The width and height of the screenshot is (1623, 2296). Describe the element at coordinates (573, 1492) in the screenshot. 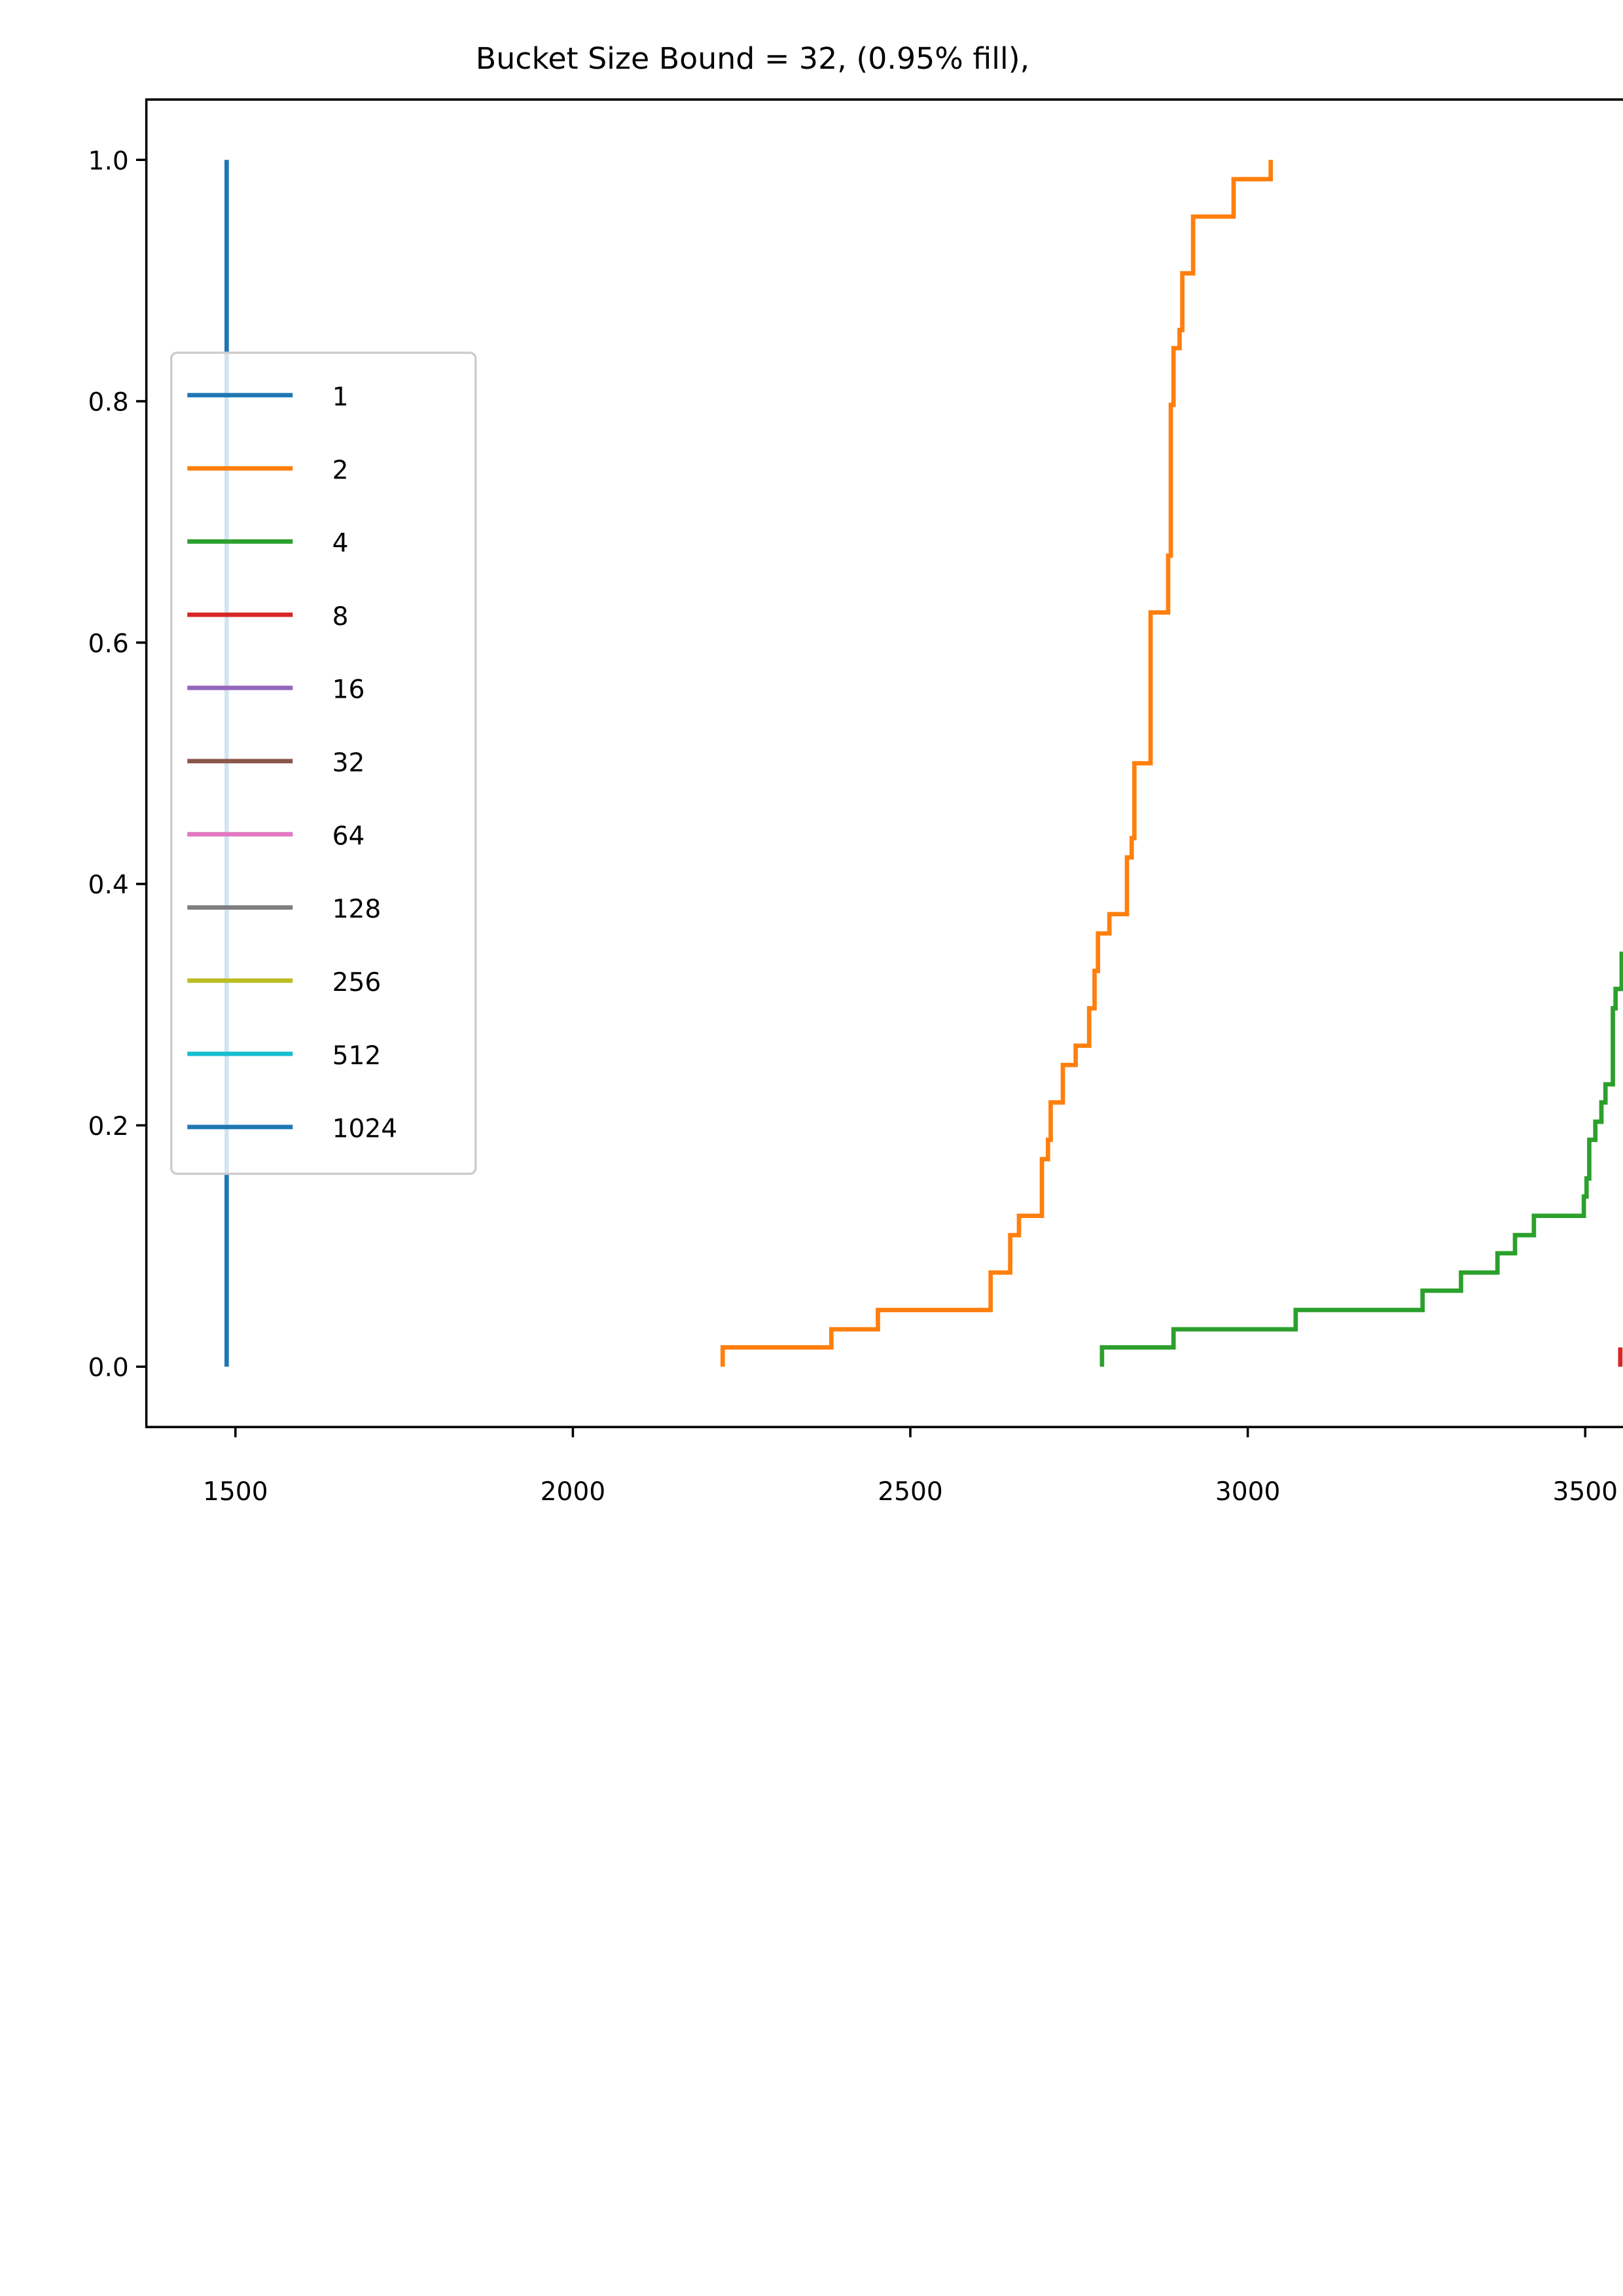

I see `x-tick-label: 2000` at that location.